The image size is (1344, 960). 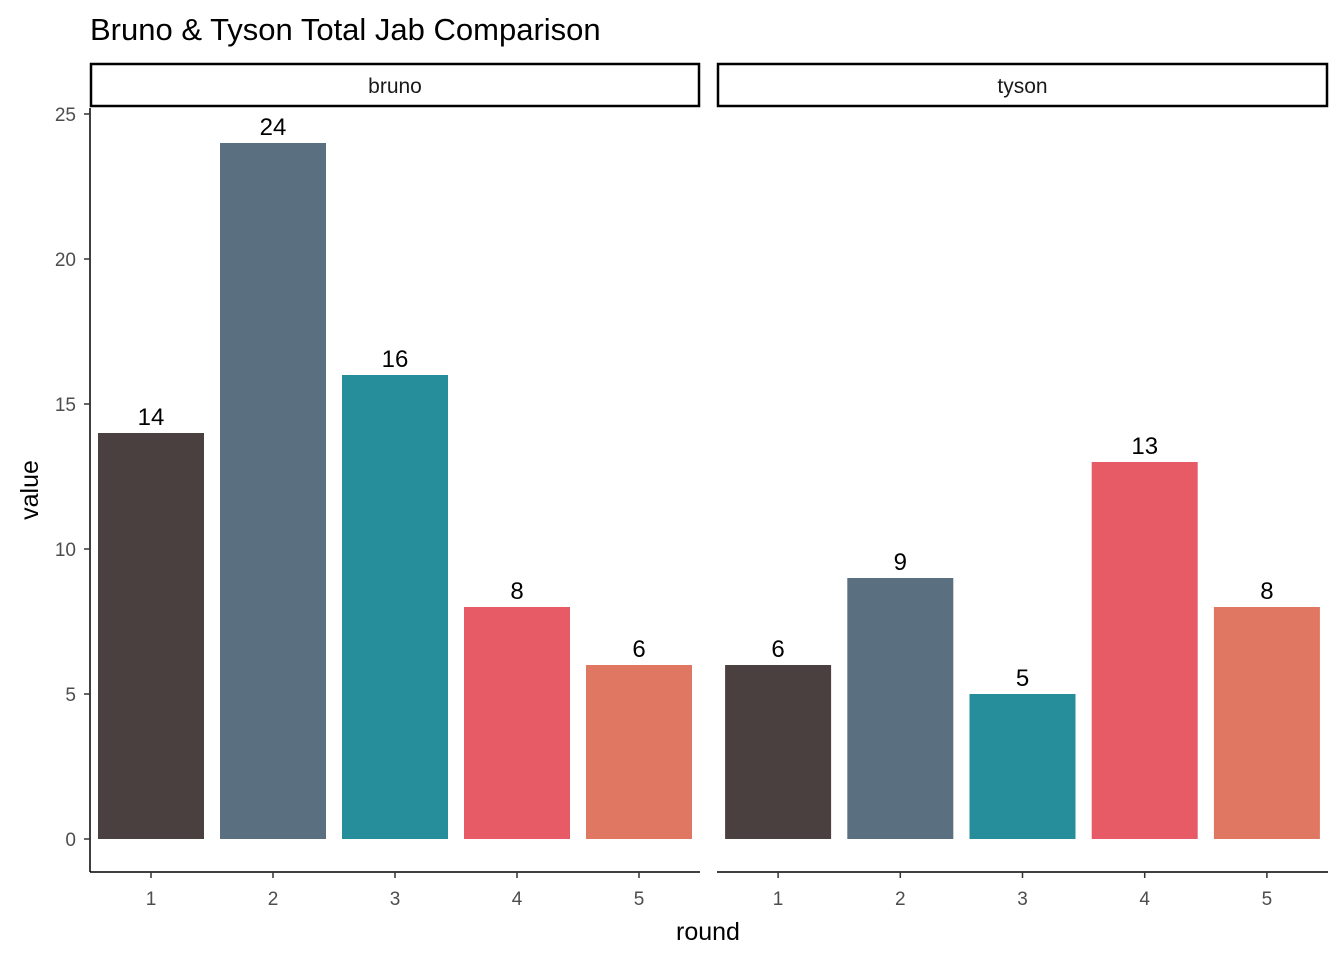 I want to click on y-tick-label: 10, so click(x=65, y=550).